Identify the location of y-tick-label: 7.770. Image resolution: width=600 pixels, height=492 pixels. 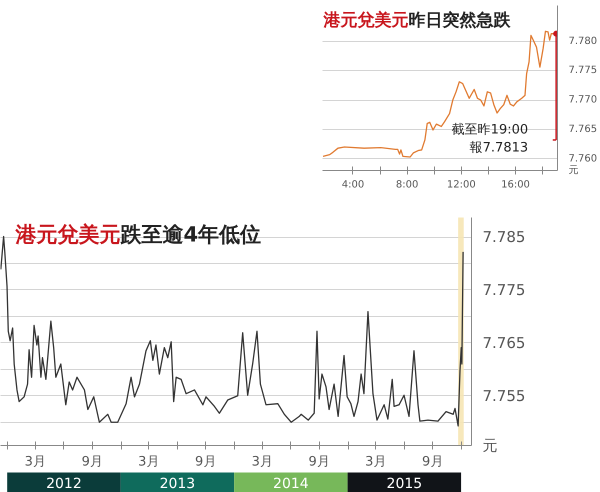
(583, 100).